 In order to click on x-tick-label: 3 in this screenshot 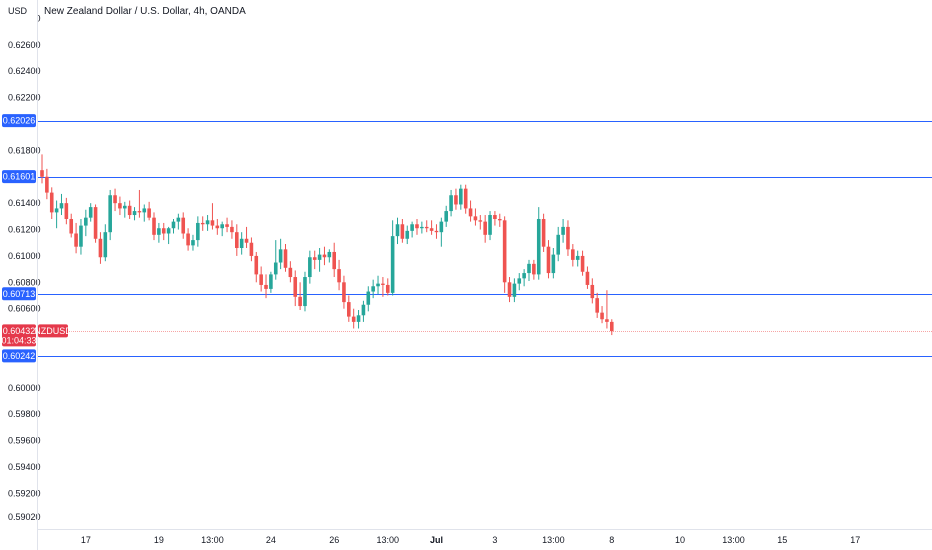, I will do `click(494, 540)`.